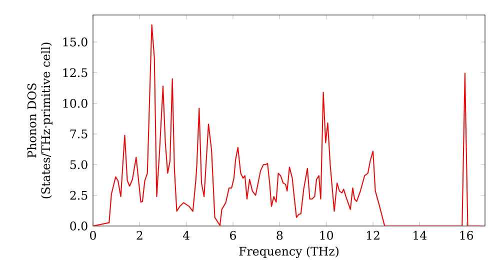  Describe the element at coordinates (75, 73) in the screenshot. I see `y-tick-label: 12.5` at that location.